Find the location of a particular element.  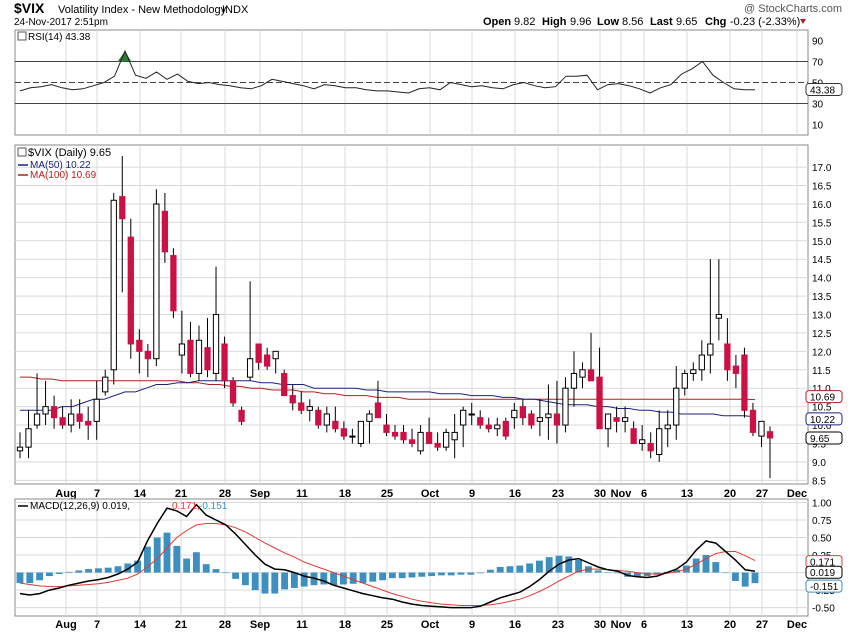

macd-line is located at coordinates (387, 556).